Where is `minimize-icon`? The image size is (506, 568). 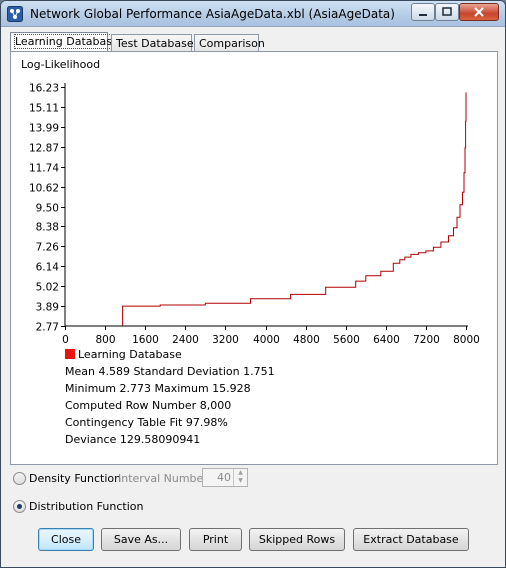
minimize-icon is located at coordinates (423, 15).